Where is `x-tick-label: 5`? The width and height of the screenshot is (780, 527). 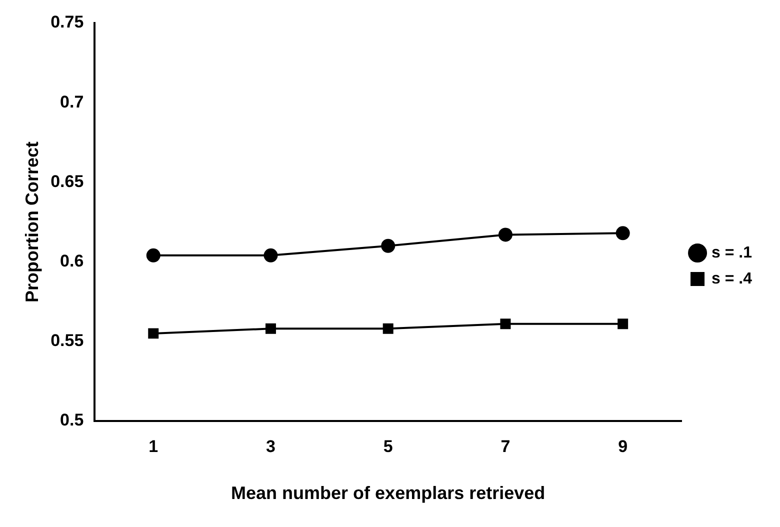
x-tick-label: 5 is located at coordinates (388, 446).